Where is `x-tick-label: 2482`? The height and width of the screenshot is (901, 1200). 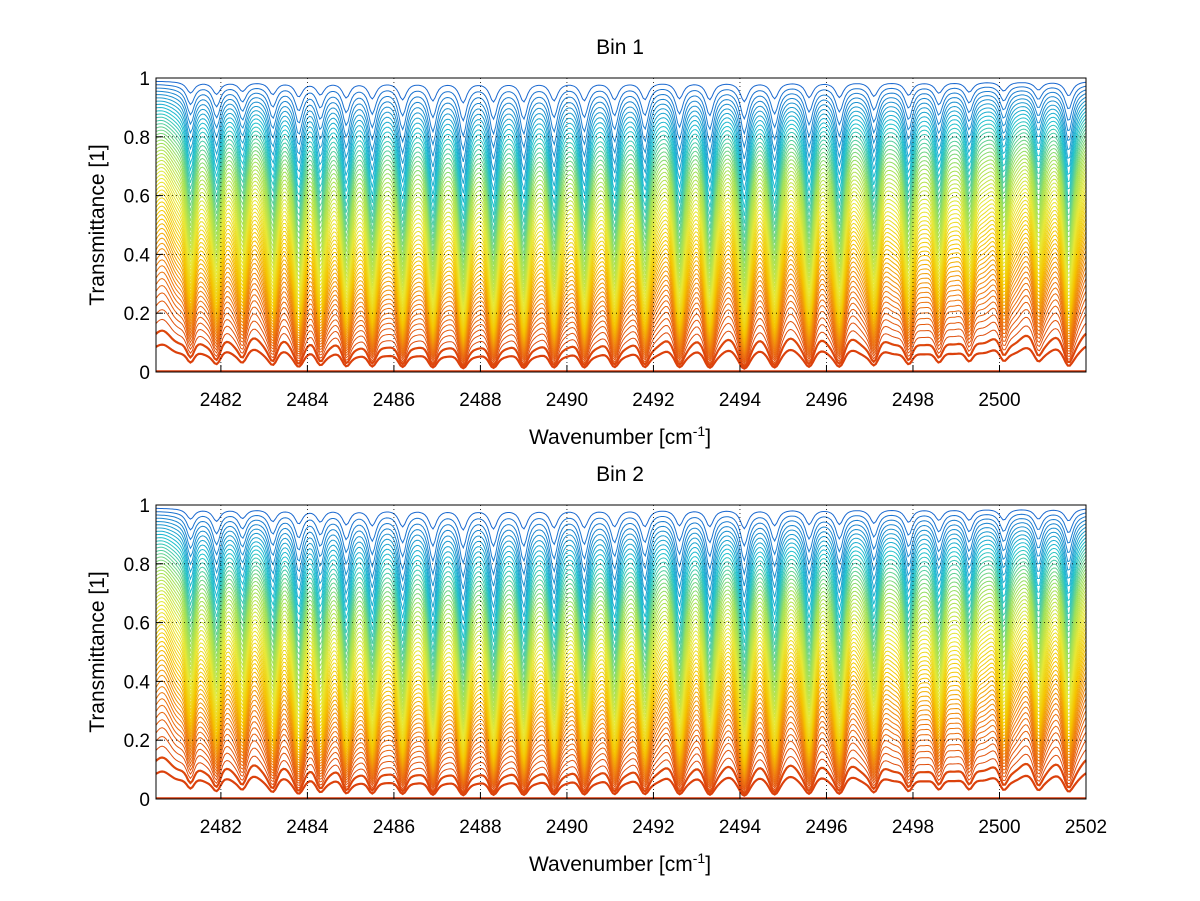
x-tick-label: 2482 is located at coordinates (221, 827).